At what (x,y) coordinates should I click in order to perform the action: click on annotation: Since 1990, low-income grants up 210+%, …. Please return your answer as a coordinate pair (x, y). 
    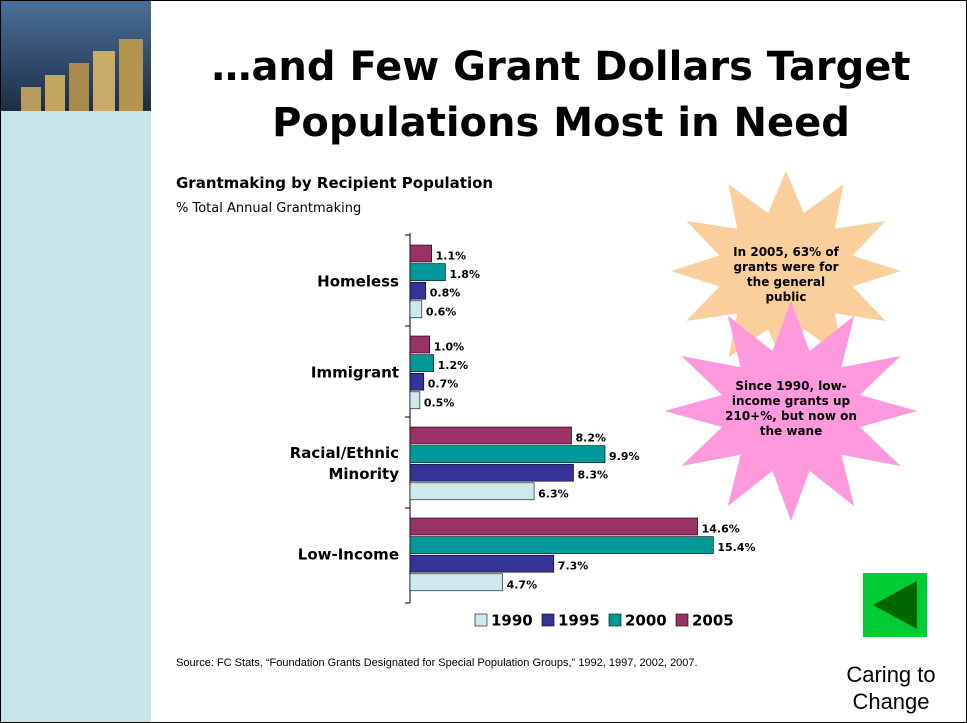
    Looking at the image, I should click on (791, 408).